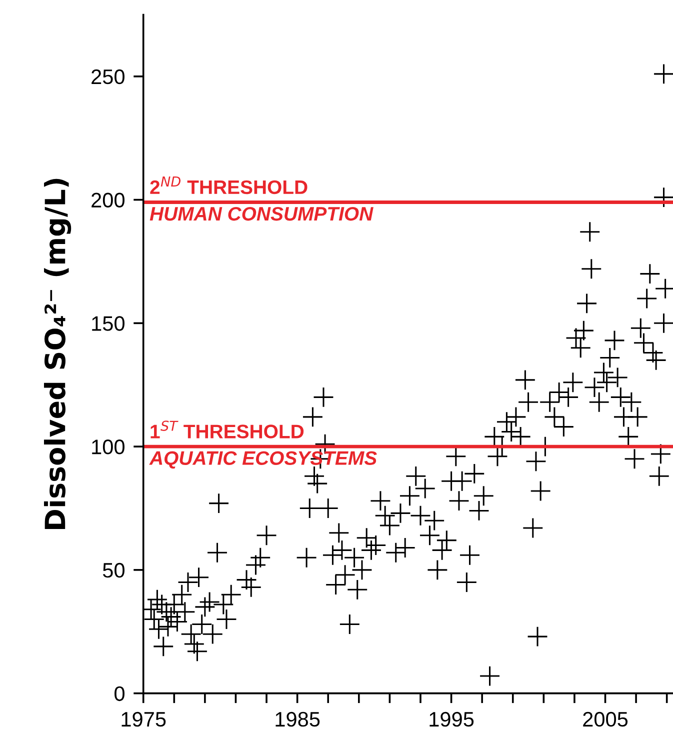 The height and width of the screenshot is (736, 673). What do you see at coordinates (108, 323) in the screenshot?
I see `y-tick-label: 150` at bounding box center [108, 323].